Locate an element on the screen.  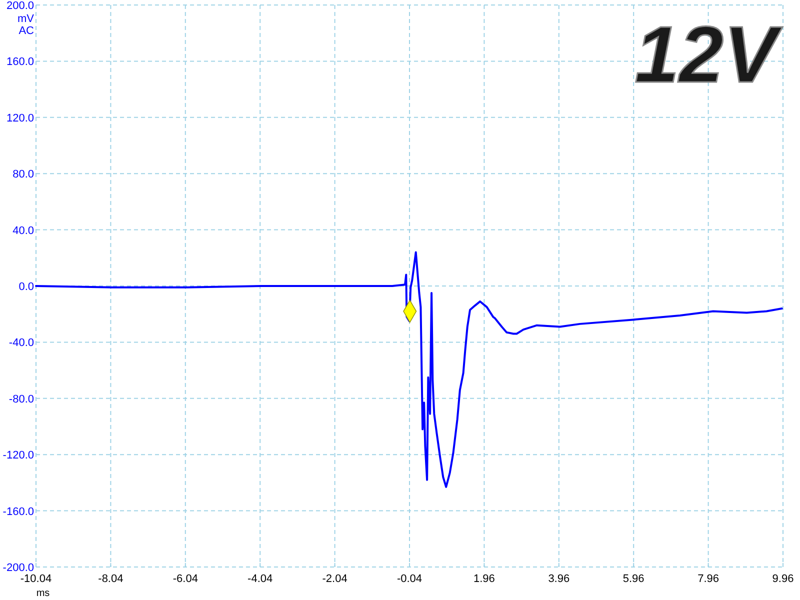
y-tick-label: 160.0 is located at coordinates (20, 62).